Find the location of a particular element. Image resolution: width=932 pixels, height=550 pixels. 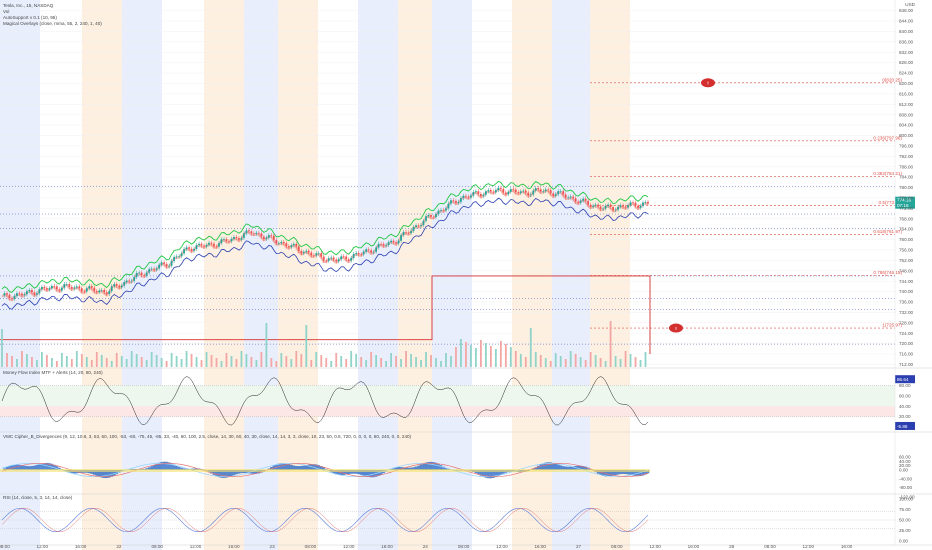

resistance-box is located at coordinates (325, 314).